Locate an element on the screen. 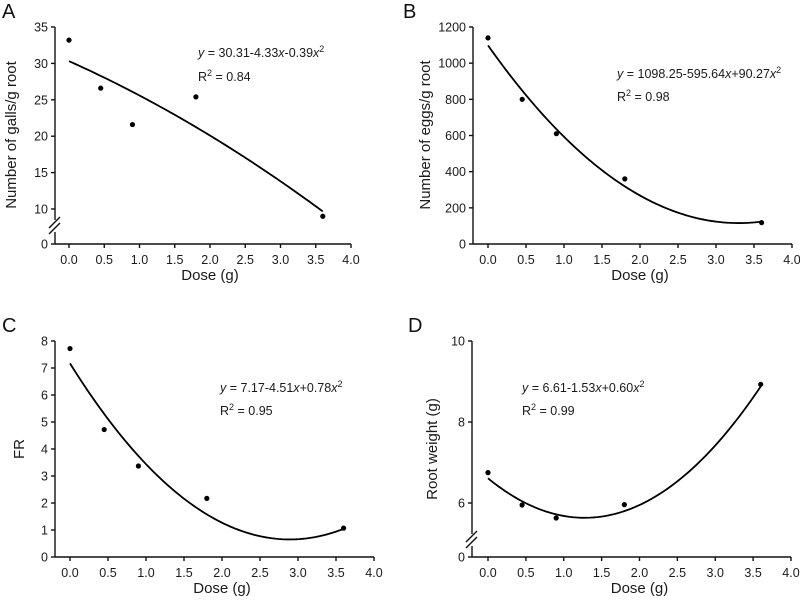 Image resolution: width=800 pixels, height=600 pixels. x-tick-label: 2.5 is located at coordinates (259, 573).